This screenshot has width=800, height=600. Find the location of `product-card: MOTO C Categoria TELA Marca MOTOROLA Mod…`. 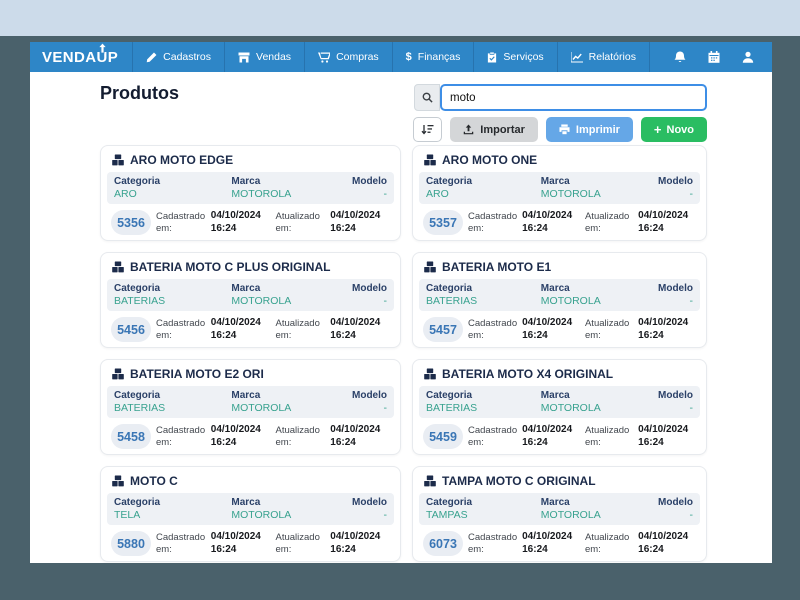

product-card: MOTO C Categoria TELA Marca MOTOROLA Mod… is located at coordinates (250, 514).